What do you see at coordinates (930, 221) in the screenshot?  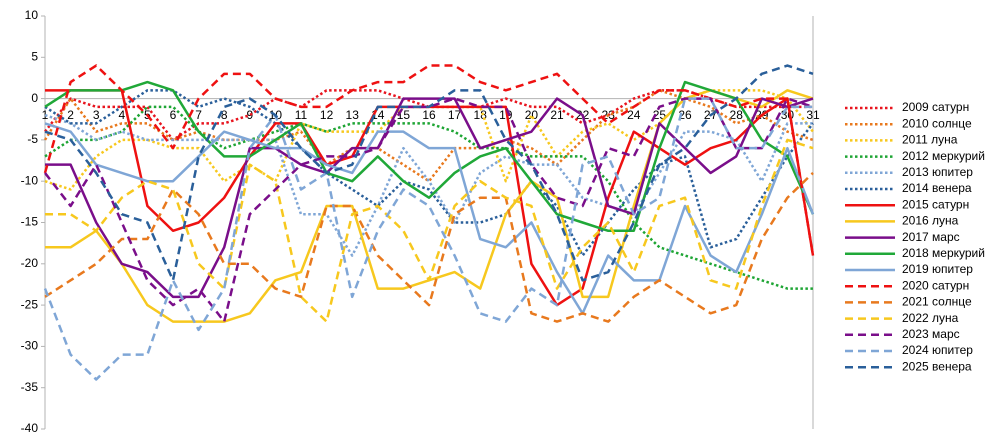 I see `legend-label: 2016 луна` at bounding box center [930, 221].